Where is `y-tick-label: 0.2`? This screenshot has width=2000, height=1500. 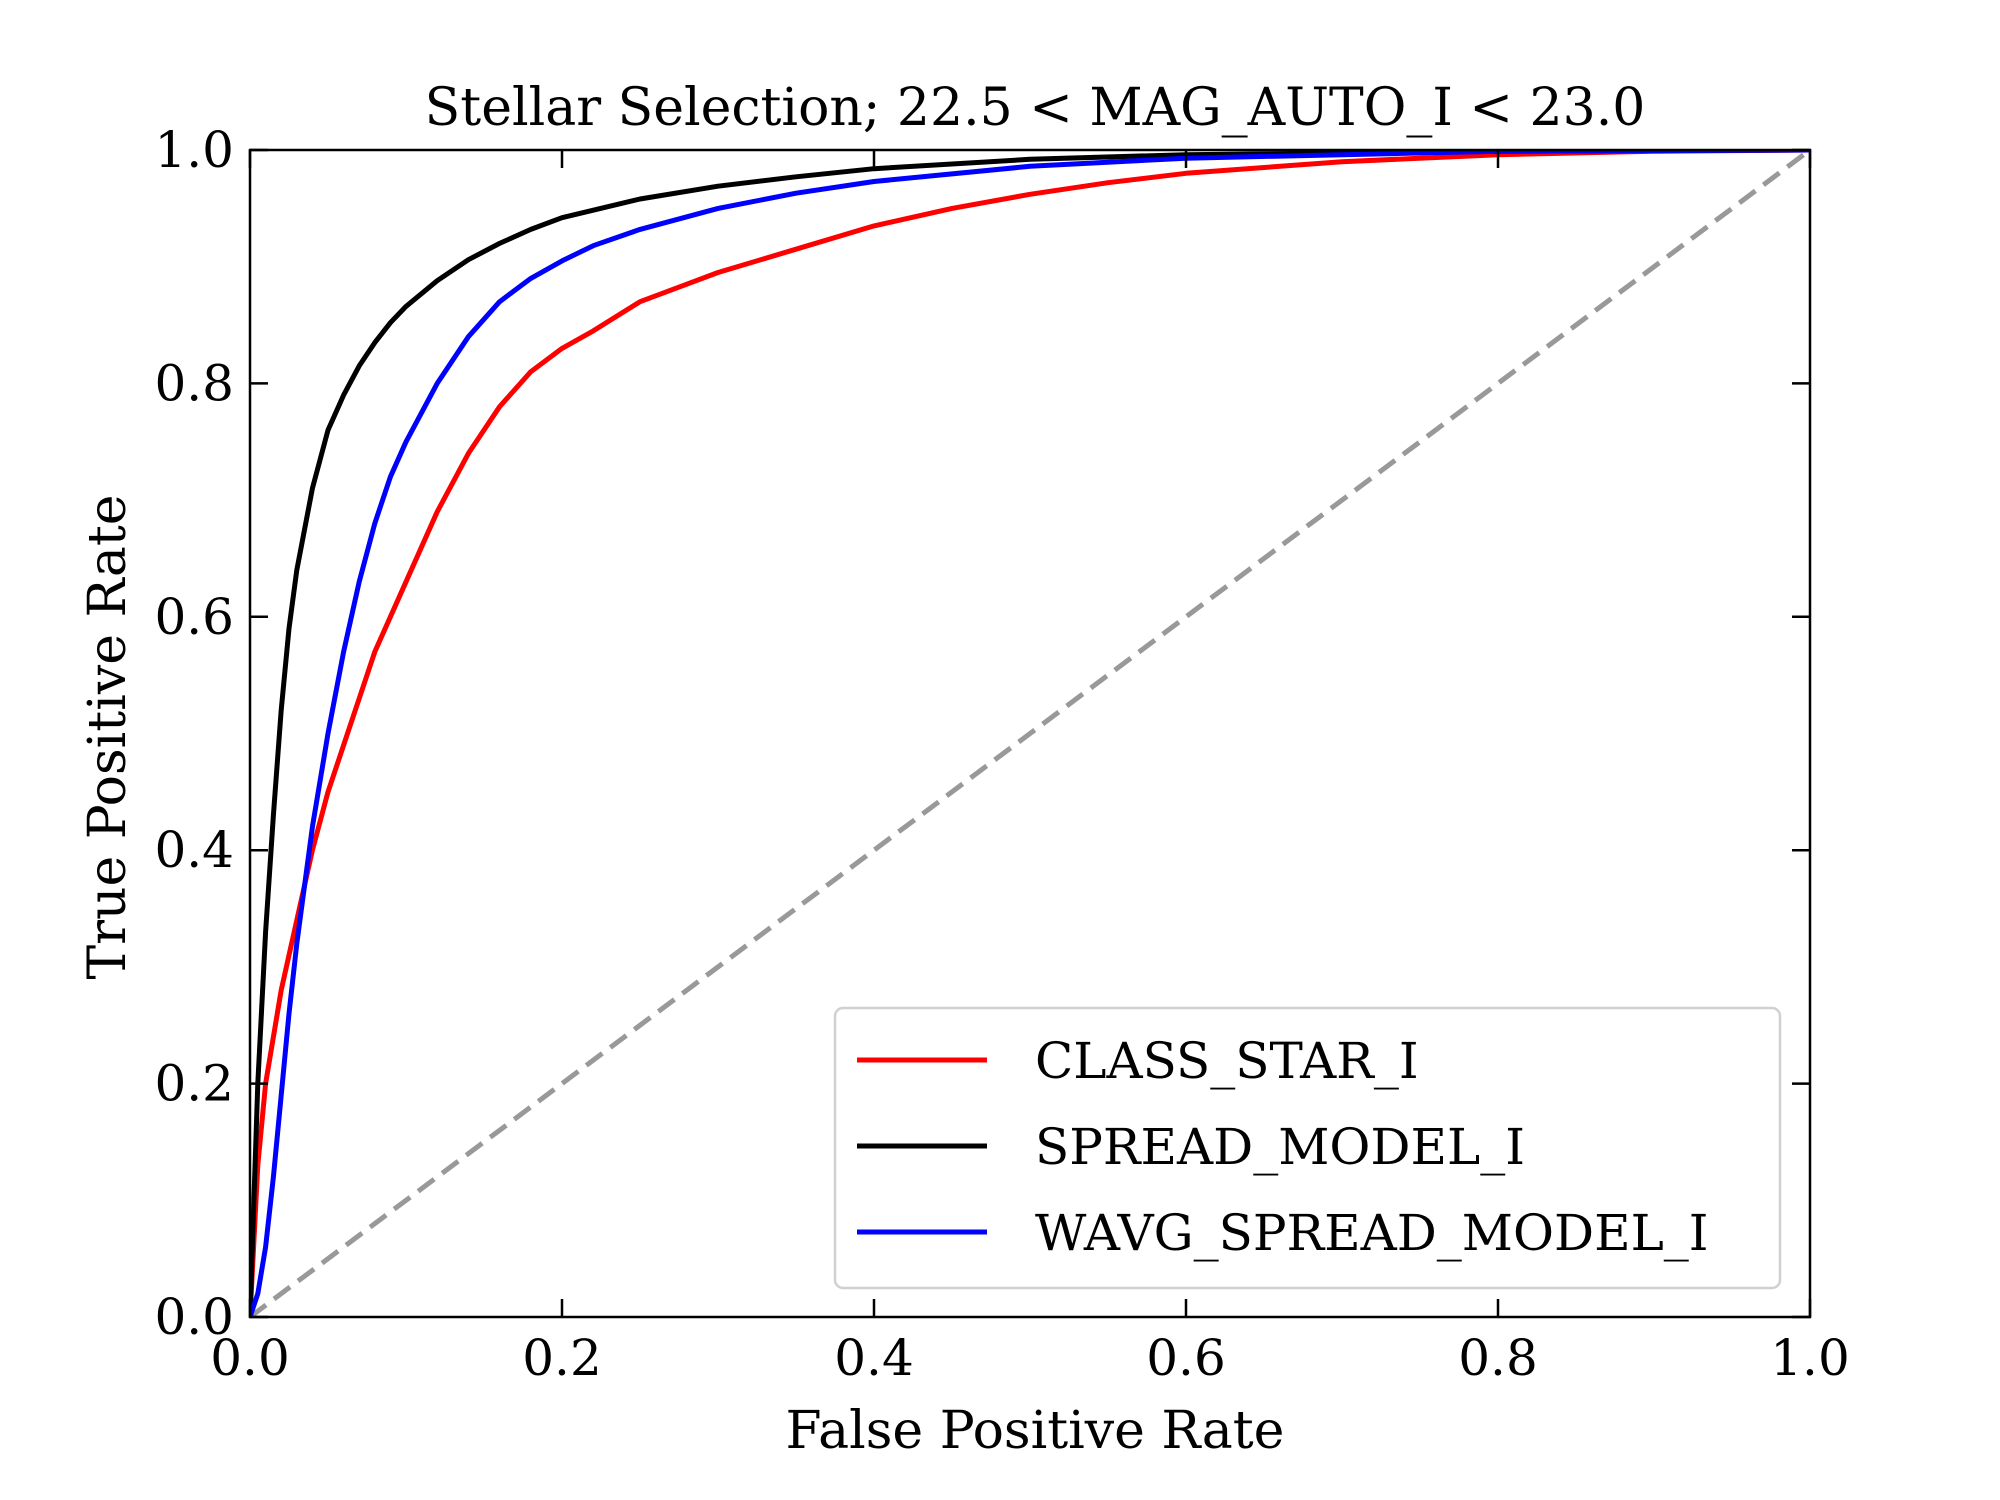
y-tick-label: 0.2 is located at coordinates (194, 1084).